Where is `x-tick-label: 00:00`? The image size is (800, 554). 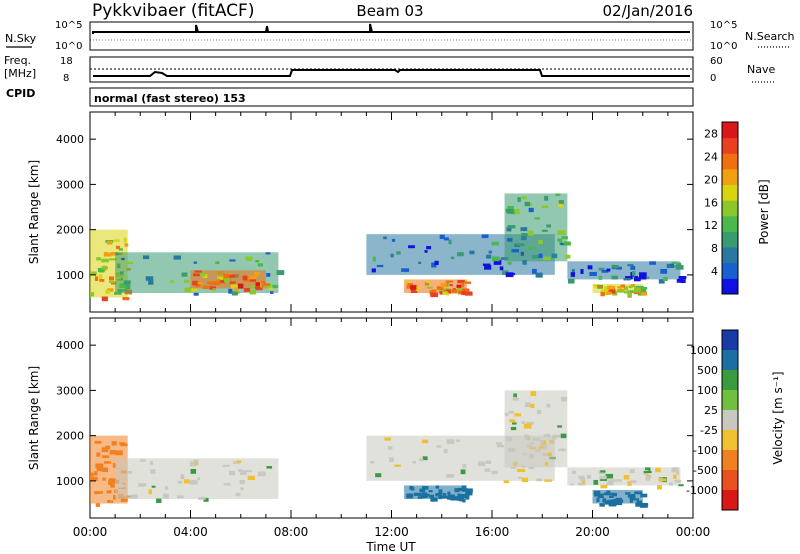 x-tick-label: 00:00 is located at coordinates (693, 532).